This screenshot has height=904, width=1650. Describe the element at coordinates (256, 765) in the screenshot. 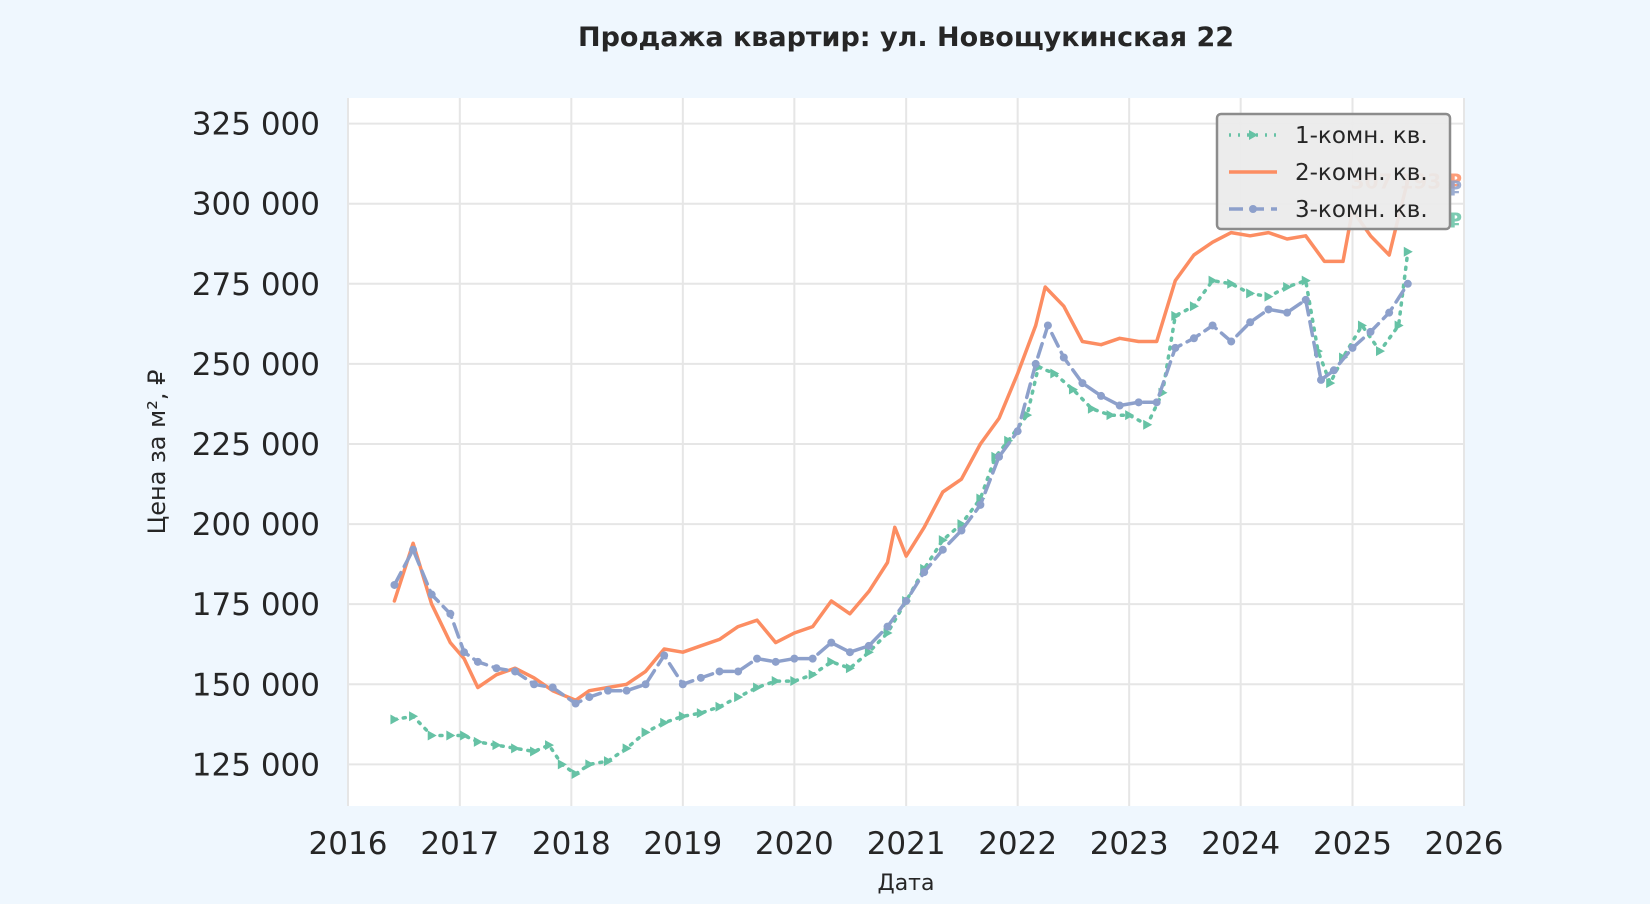

I see `y-tick-label: 125 000` at that location.